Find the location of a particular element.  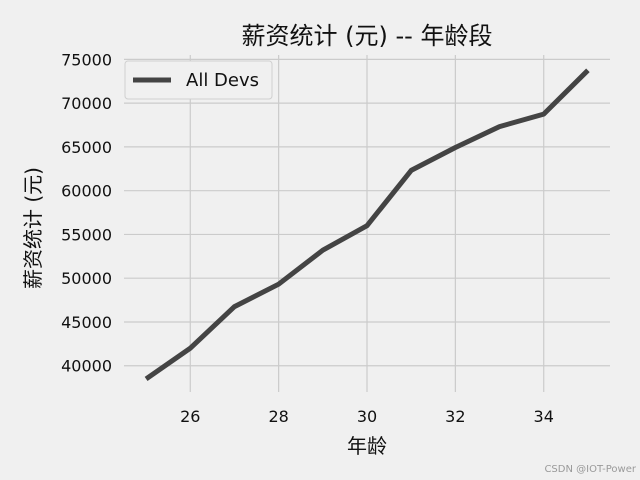

y-tick-label-55000: 55000 is located at coordinates (86, 234).